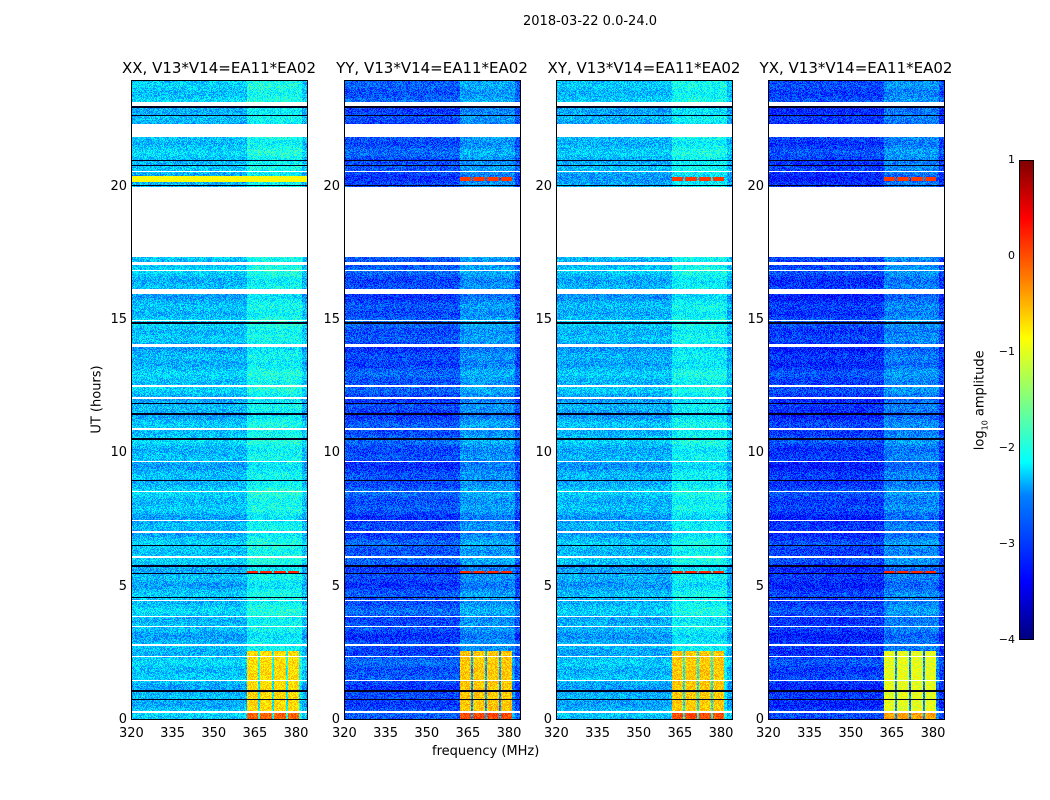 The width and height of the screenshot is (1050, 800). What do you see at coordinates (486, 751) in the screenshot?
I see `x-axis-label: frequency (MHz)` at bounding box center [486, 751].